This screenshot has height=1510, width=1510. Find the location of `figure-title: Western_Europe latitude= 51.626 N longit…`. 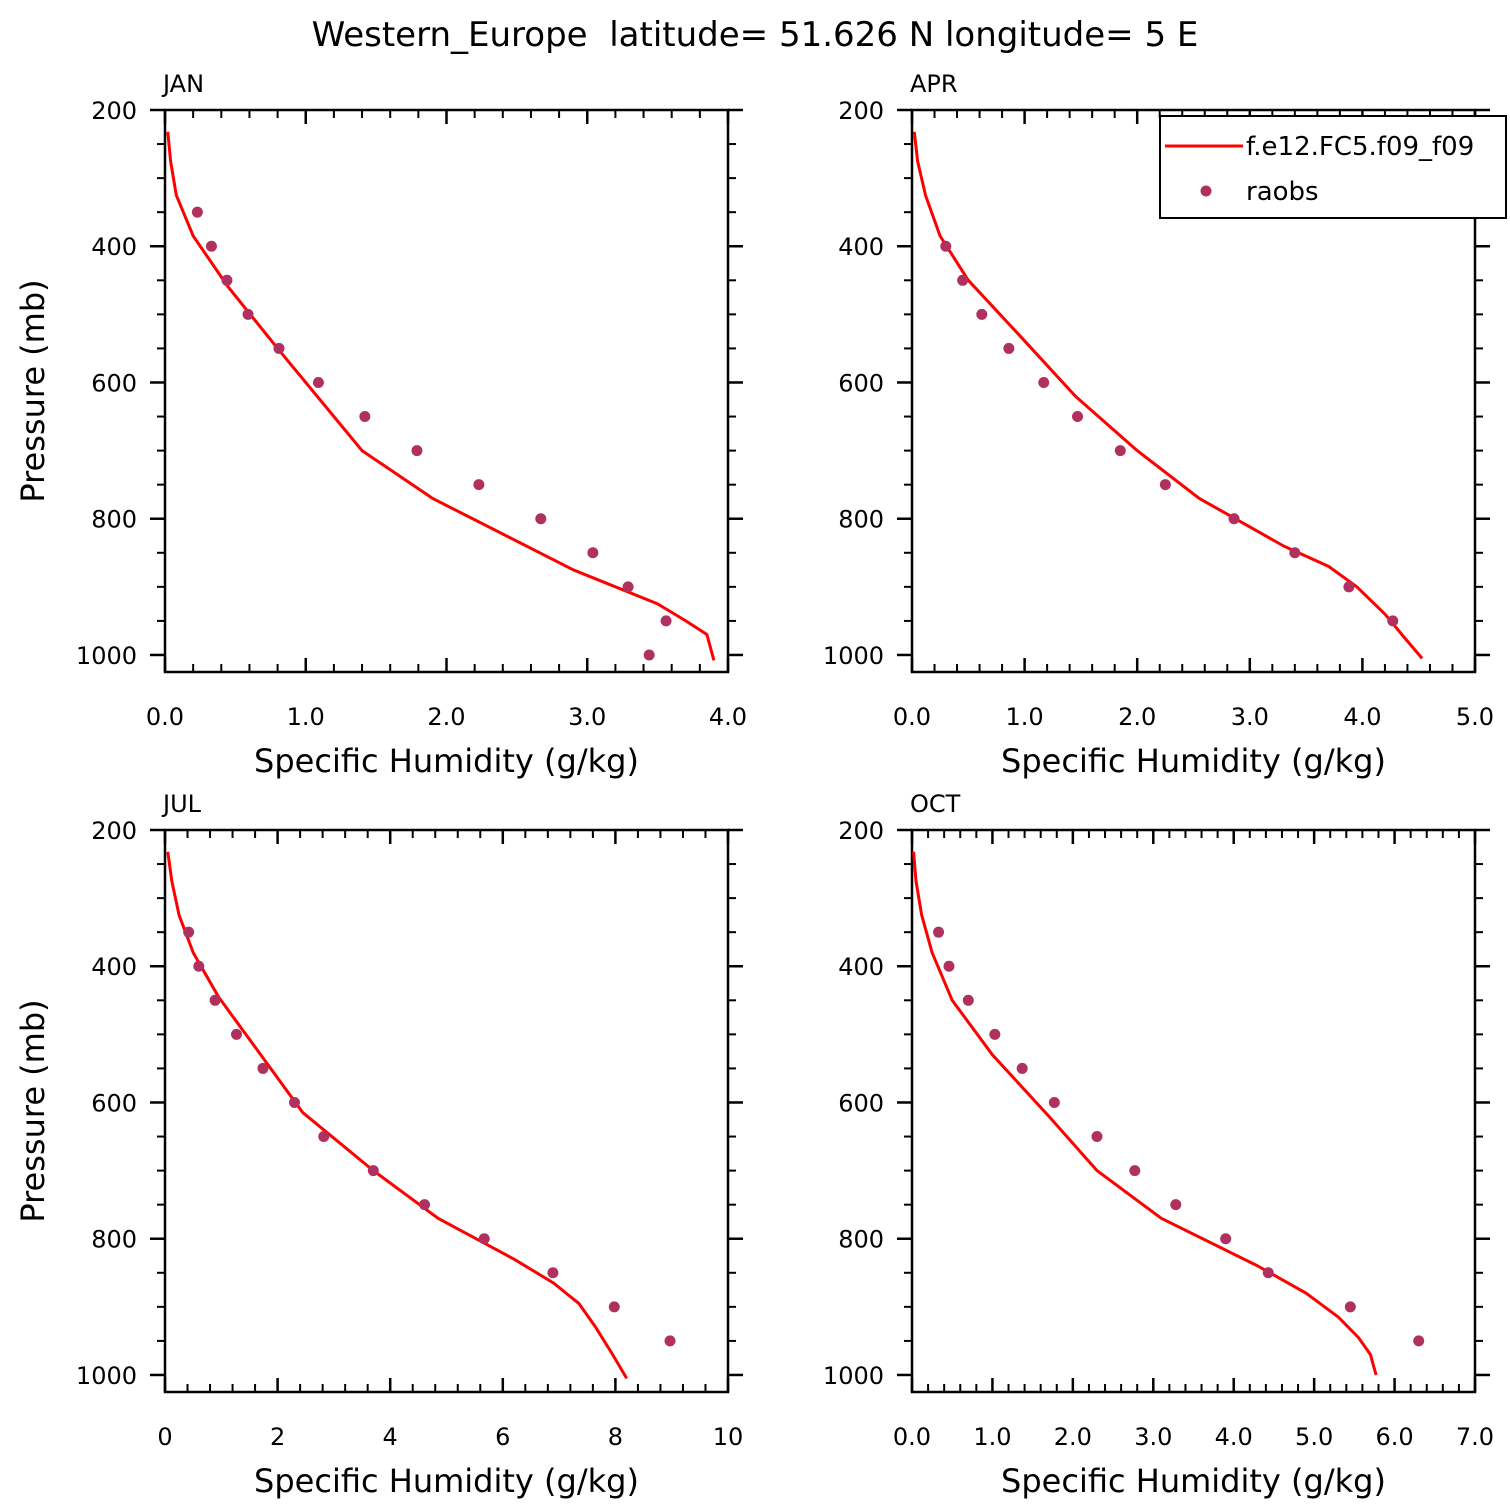

figure-title: Western_Europe latitude= 51.626 N longit… is located at coordinates (755, 35).